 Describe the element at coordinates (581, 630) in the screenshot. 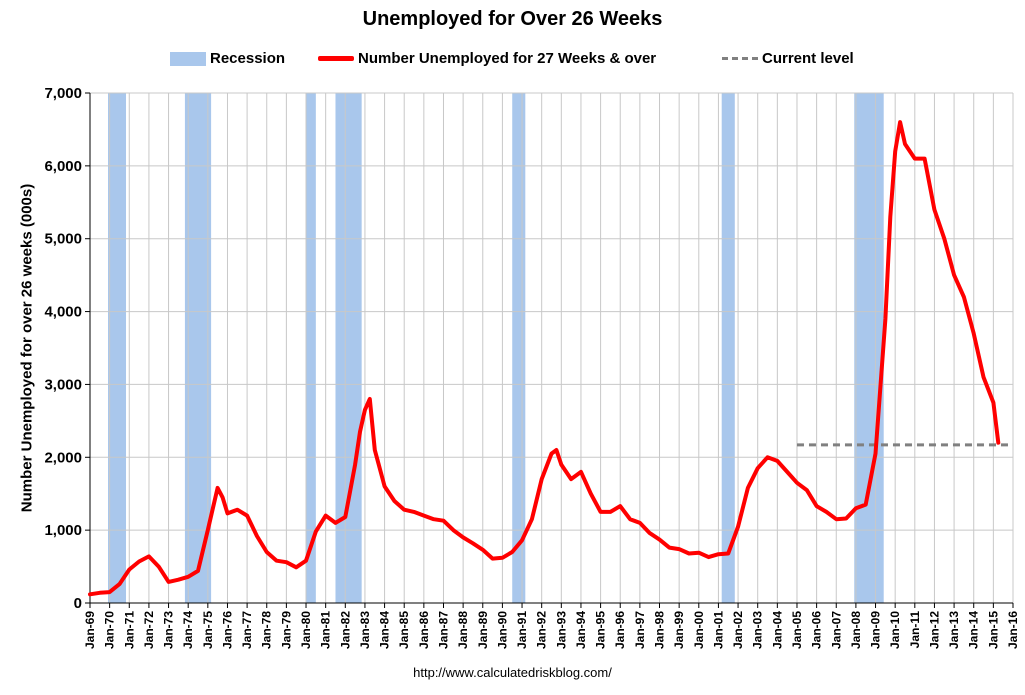

I see `x-tick-label: Jan-94` at that location.